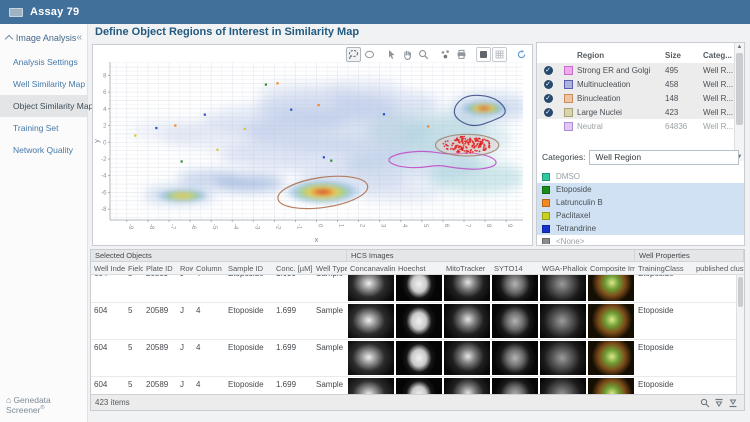 The width and height of the screenshot is (750, 422). Describe the element at coordinates (79, 37) in the screenshot. I see `collapse-sidebar-icon: «` at that location.